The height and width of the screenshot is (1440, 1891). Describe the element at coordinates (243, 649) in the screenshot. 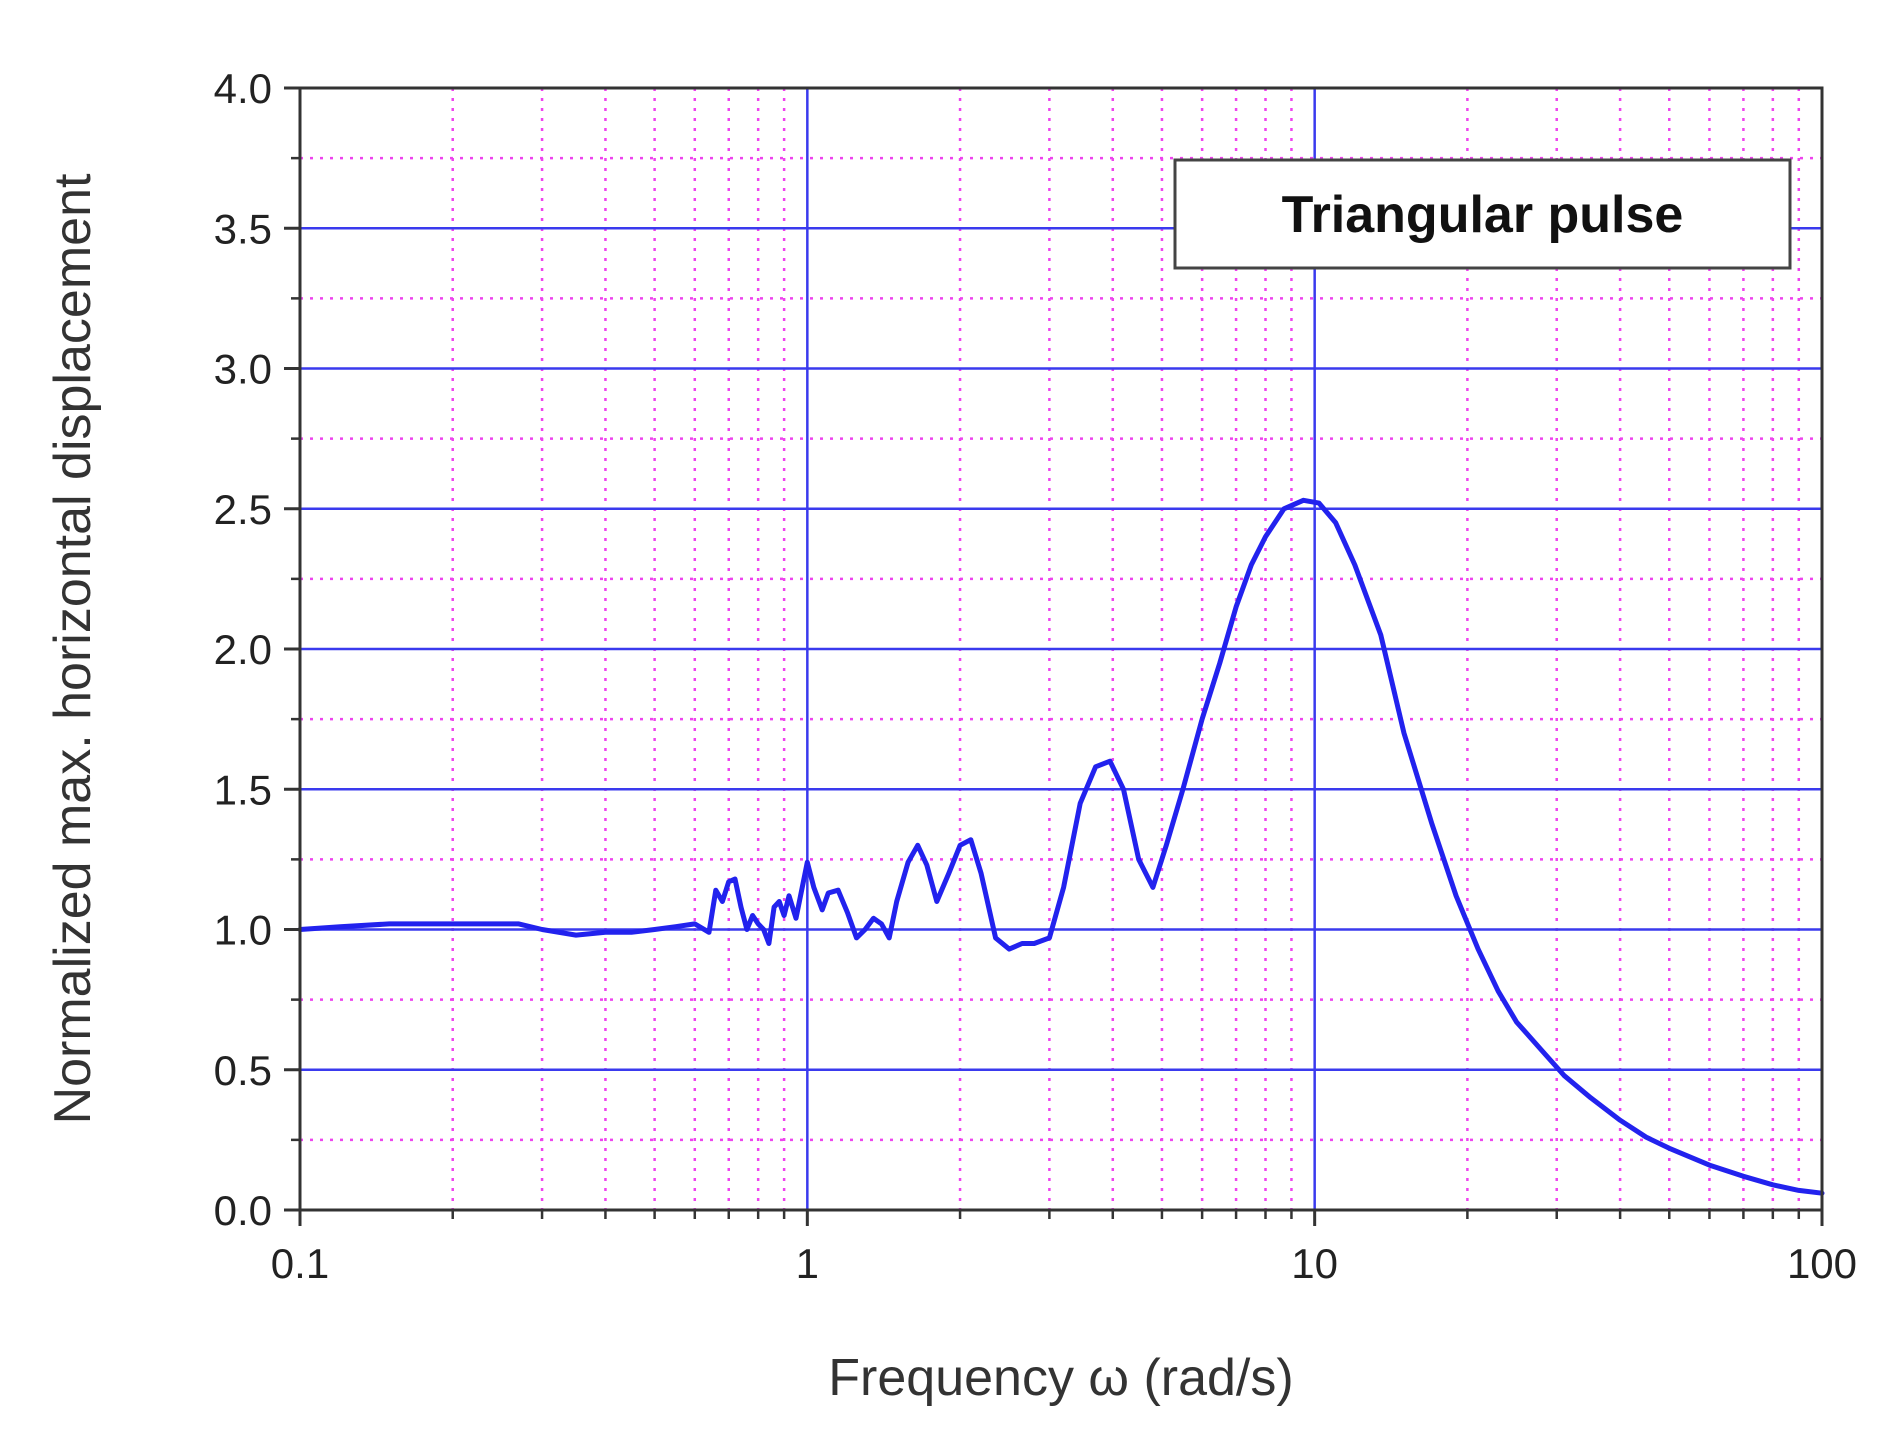

I see `y-tick-label: 2.0` at that location.